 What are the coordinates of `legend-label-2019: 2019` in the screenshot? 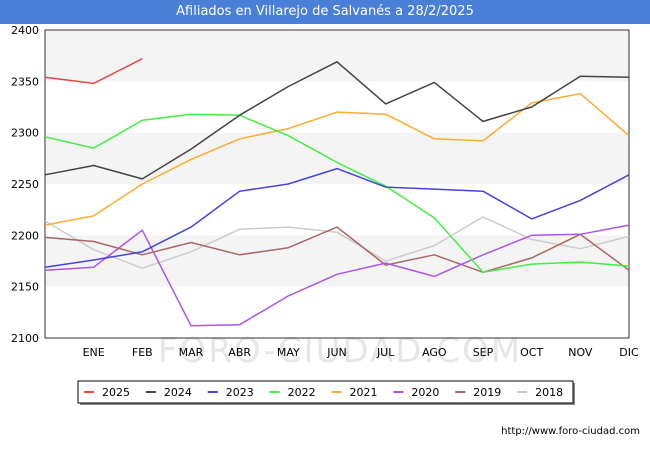 It's located at (487, 392).